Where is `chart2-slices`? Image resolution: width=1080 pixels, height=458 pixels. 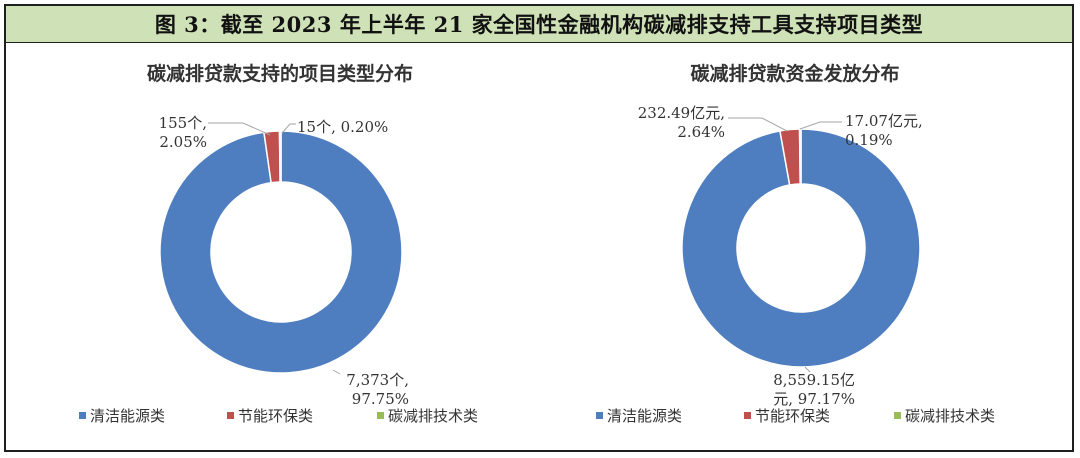
chart2-slices is located at coordinates (801, 248).